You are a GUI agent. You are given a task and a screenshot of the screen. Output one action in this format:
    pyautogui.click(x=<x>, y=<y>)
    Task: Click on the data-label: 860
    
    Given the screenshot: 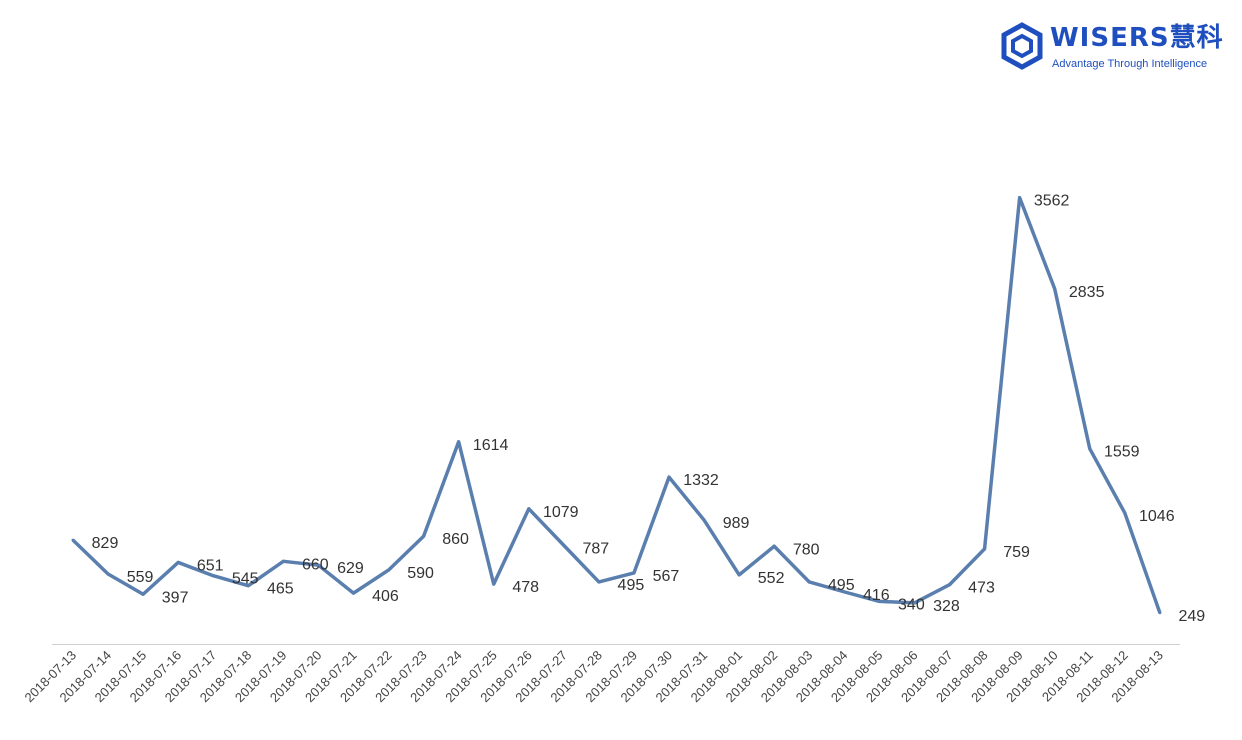 What is the action you would take?
    pyautogui.click(x=455, y=539)
    